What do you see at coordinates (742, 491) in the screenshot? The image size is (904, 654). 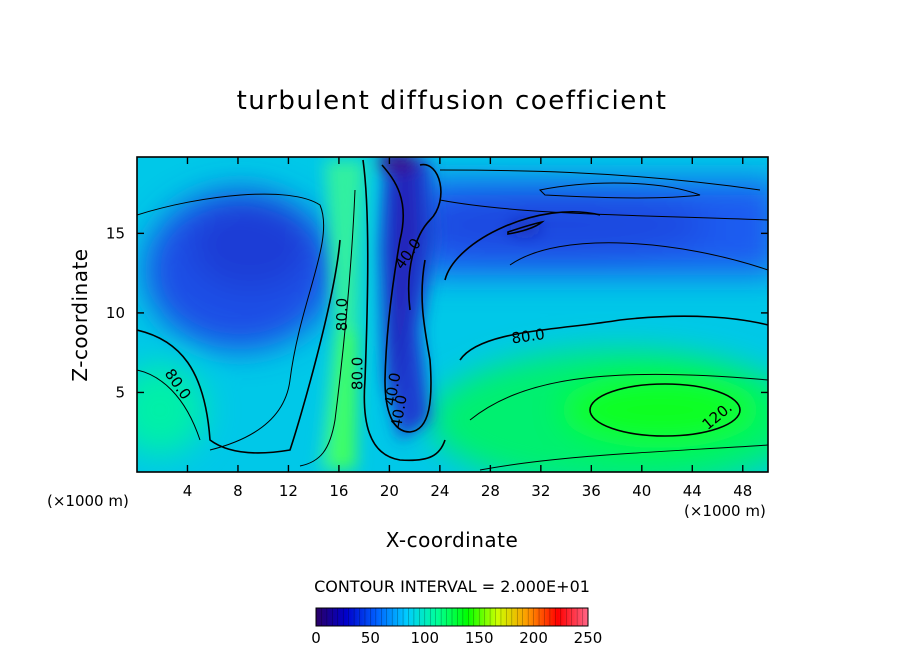 I see `x-tick-label: 48` at bounding box center [742, 491].